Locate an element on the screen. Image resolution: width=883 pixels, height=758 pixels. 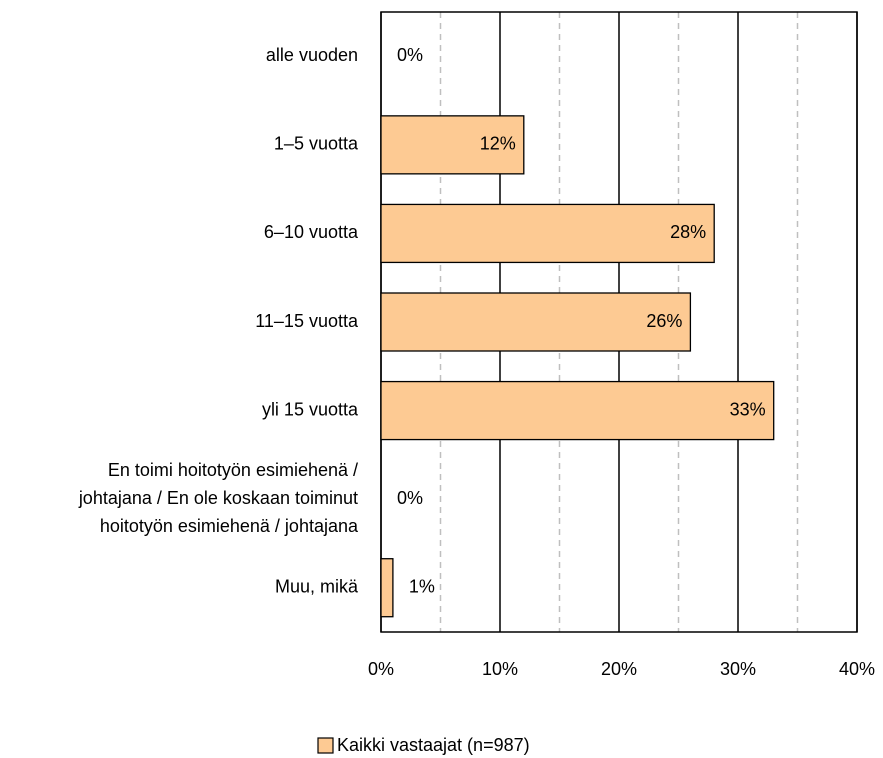
x-tick-label: 20% is located at coordinates (619, 669).